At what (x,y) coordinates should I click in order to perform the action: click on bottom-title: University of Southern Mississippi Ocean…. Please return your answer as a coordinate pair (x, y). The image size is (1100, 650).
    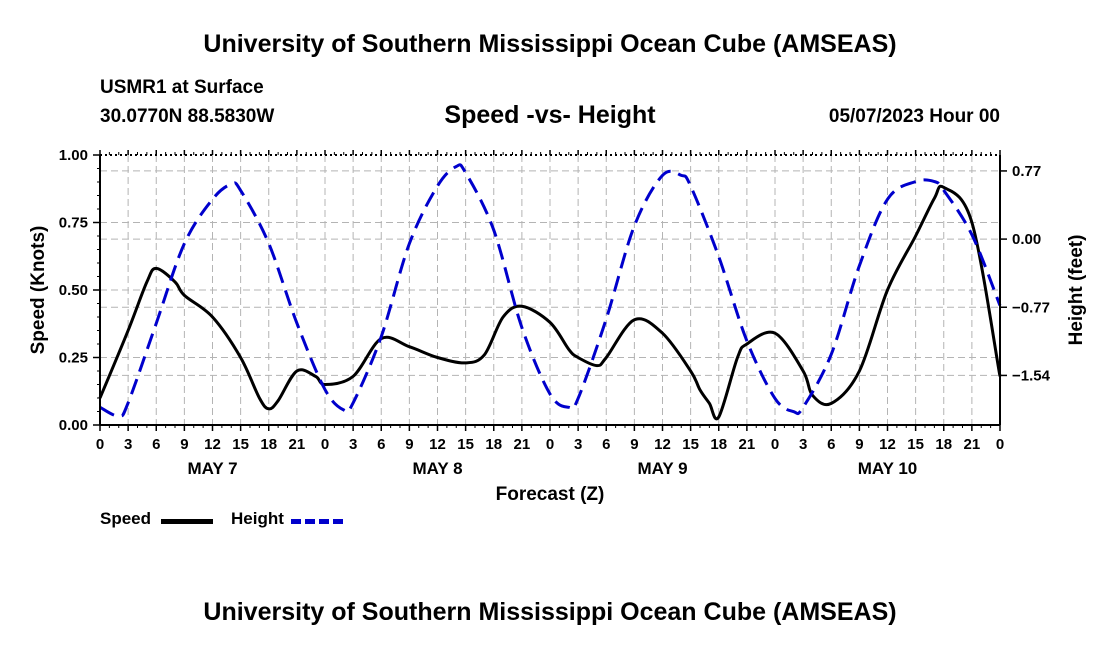
    Looking at the image, I should click on (550, 612).